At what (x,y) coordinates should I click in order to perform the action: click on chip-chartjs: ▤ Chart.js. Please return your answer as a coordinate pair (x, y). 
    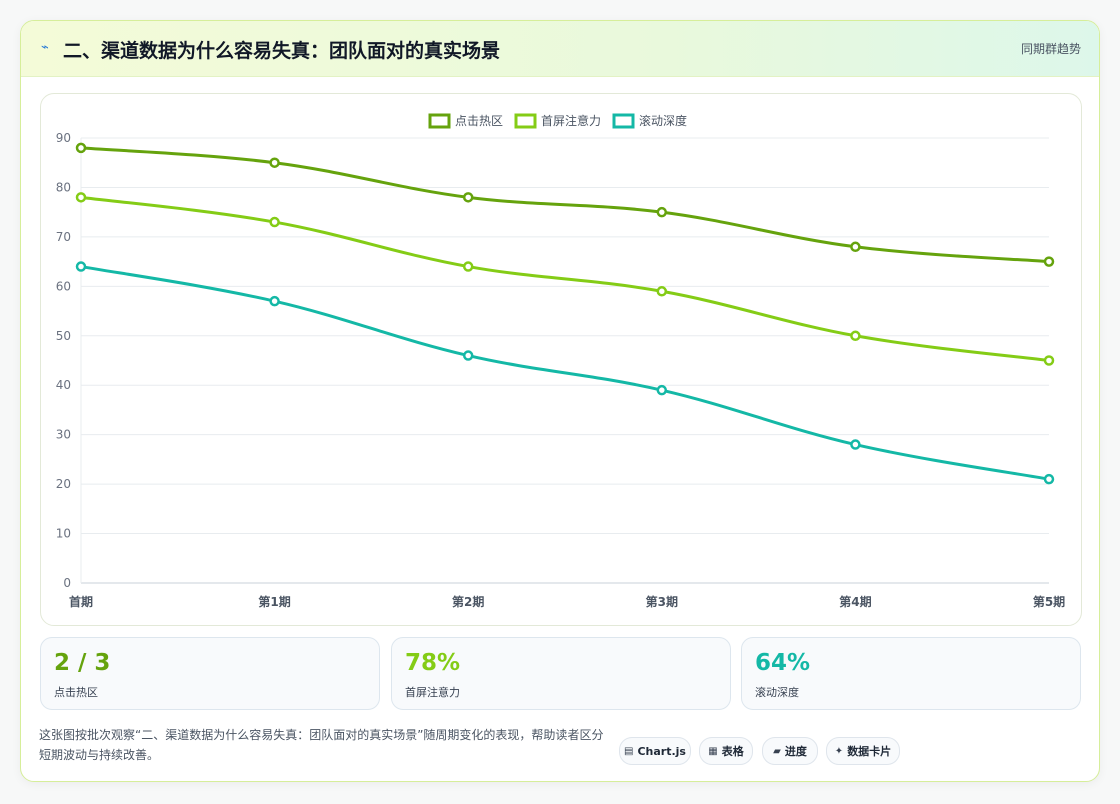
    Looking at the image, I should click on (655, 751).